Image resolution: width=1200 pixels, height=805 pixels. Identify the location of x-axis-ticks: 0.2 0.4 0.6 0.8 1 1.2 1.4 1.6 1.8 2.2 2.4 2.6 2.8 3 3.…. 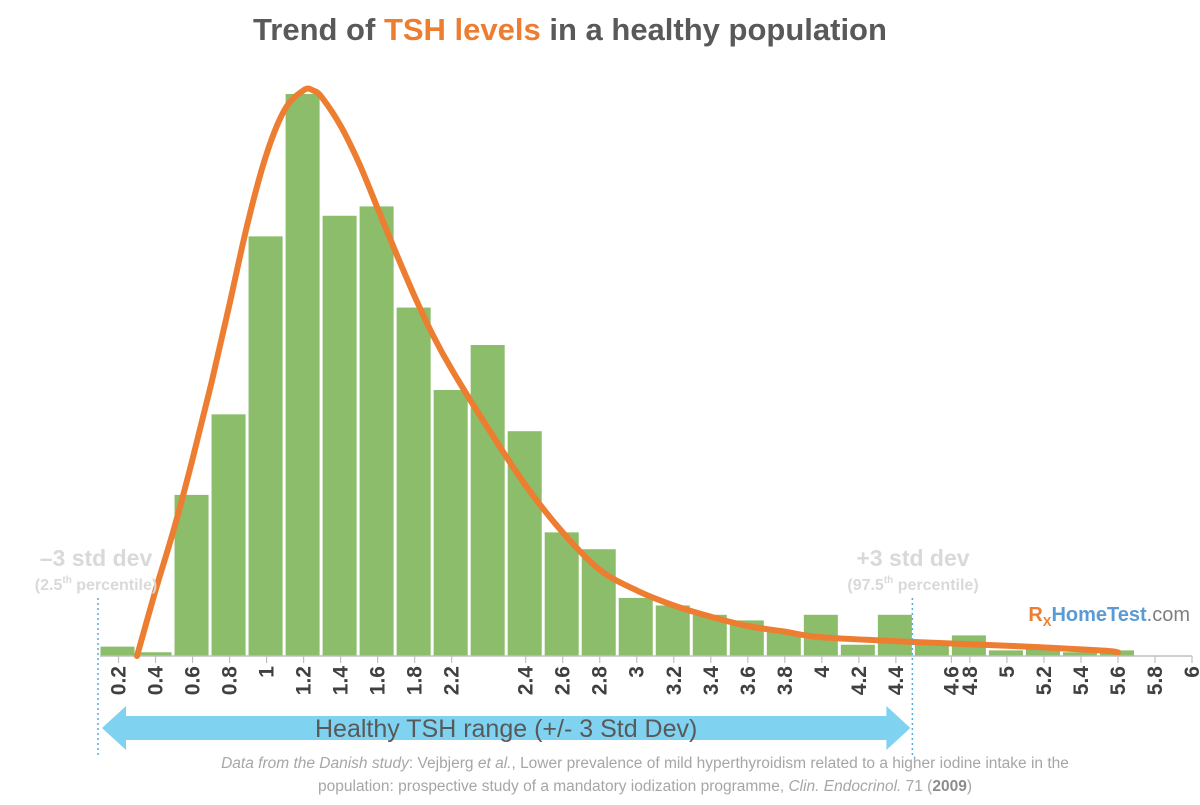
(654, 675).